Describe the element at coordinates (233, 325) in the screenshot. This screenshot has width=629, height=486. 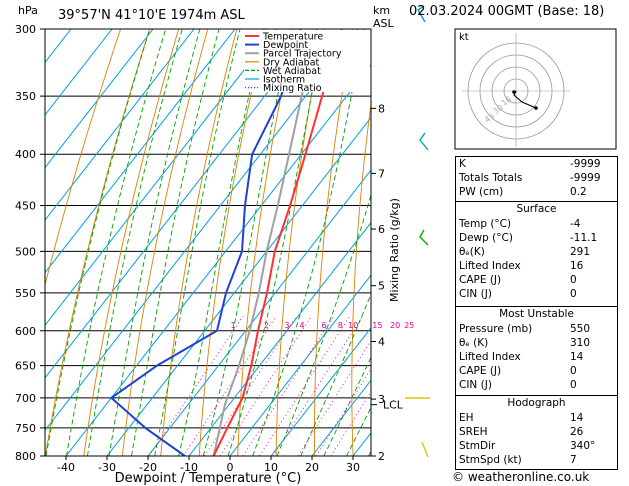
I see `mixing-ratio-label: 1` at that location.